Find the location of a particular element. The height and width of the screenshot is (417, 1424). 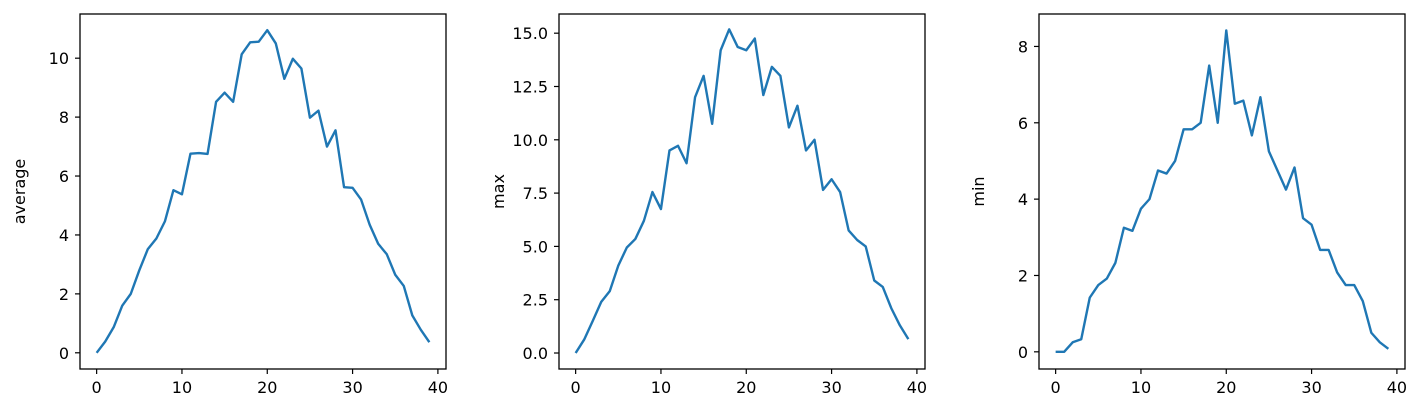

y-tick-label: 10.0 is located at coordinates (530, 140).